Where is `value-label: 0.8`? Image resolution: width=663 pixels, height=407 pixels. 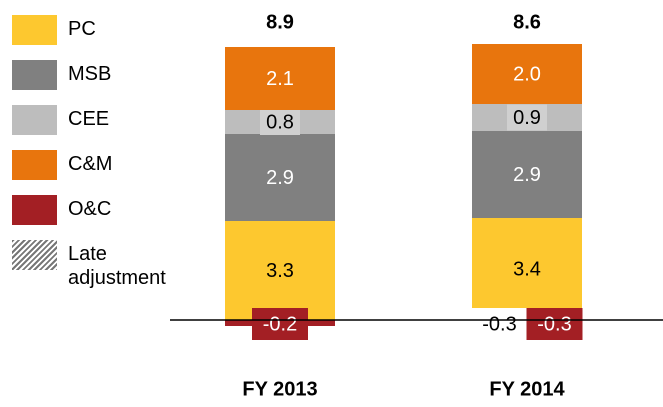 value-label: 0.8 is located at coordinates (280, 122).